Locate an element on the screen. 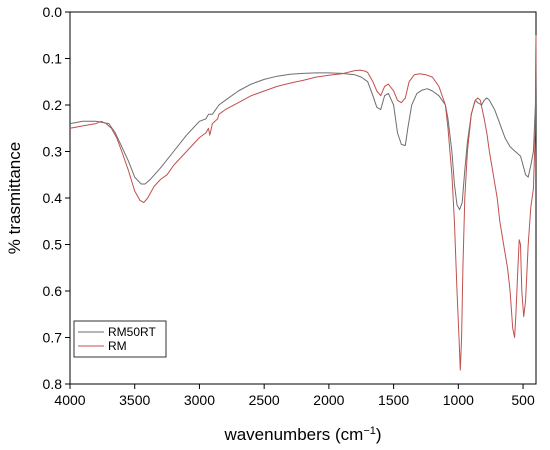 This screenshot has height=450, width=550. y-tick-label: 0.3 is located at coordinates (53, 152).